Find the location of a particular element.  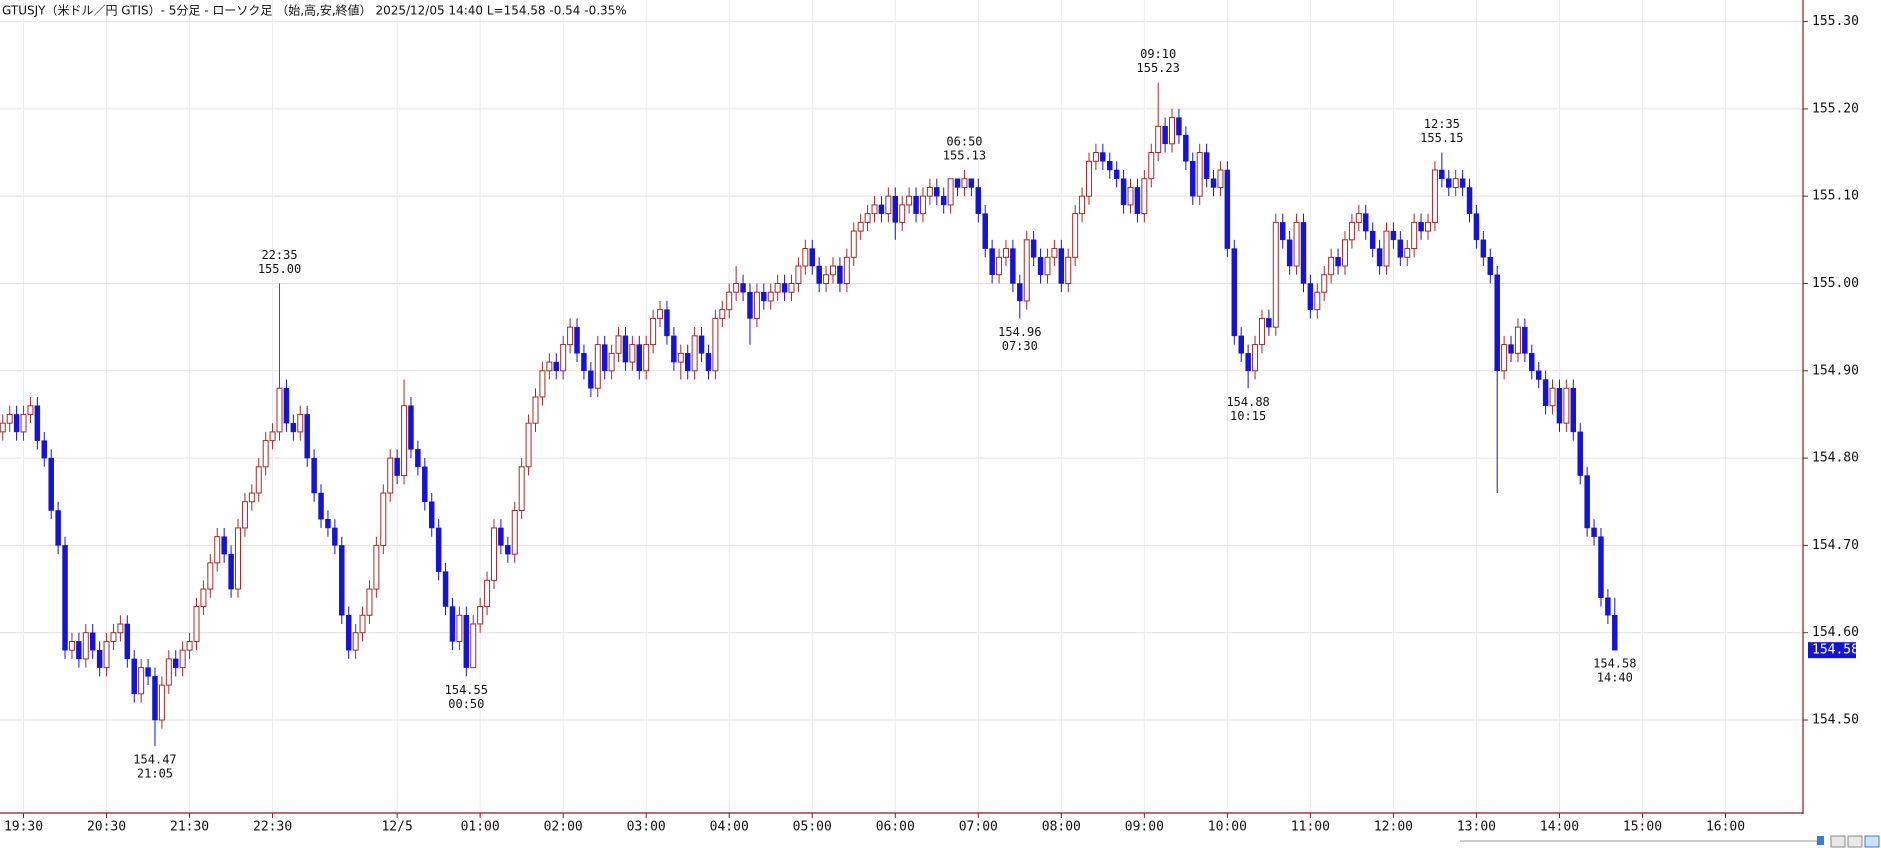

scrollbar is located at coordinates (1642, 840).